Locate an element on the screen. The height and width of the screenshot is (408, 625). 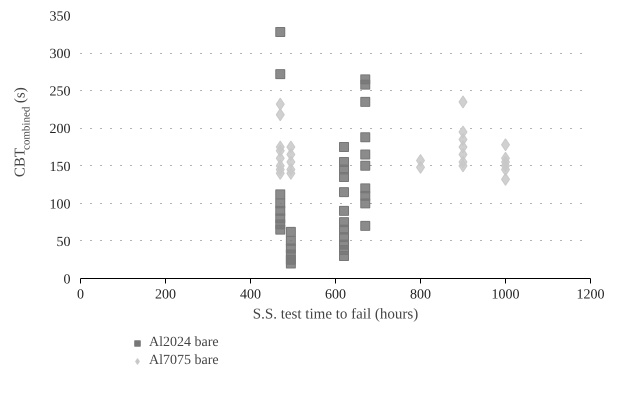
y-axis-title: CBTcombined (s) is located at coordinates (22, 132).